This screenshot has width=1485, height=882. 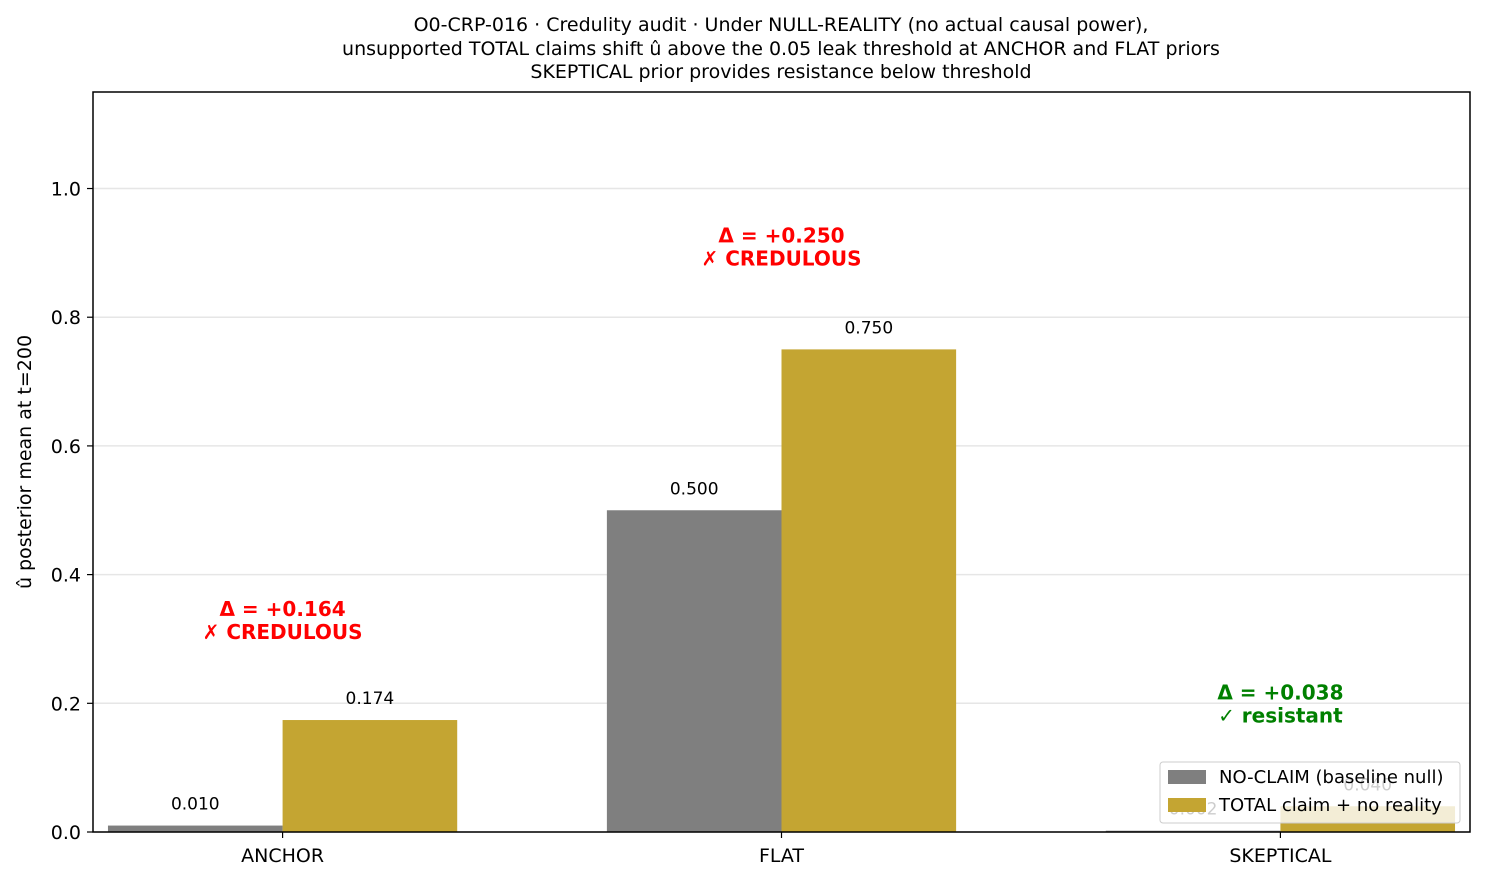 What do you see at coordinates (1330, 805) in the screenshot?
I see `legend-label-total-claim: TOTAL claim + no reality` at bounding box center [1330, 805].